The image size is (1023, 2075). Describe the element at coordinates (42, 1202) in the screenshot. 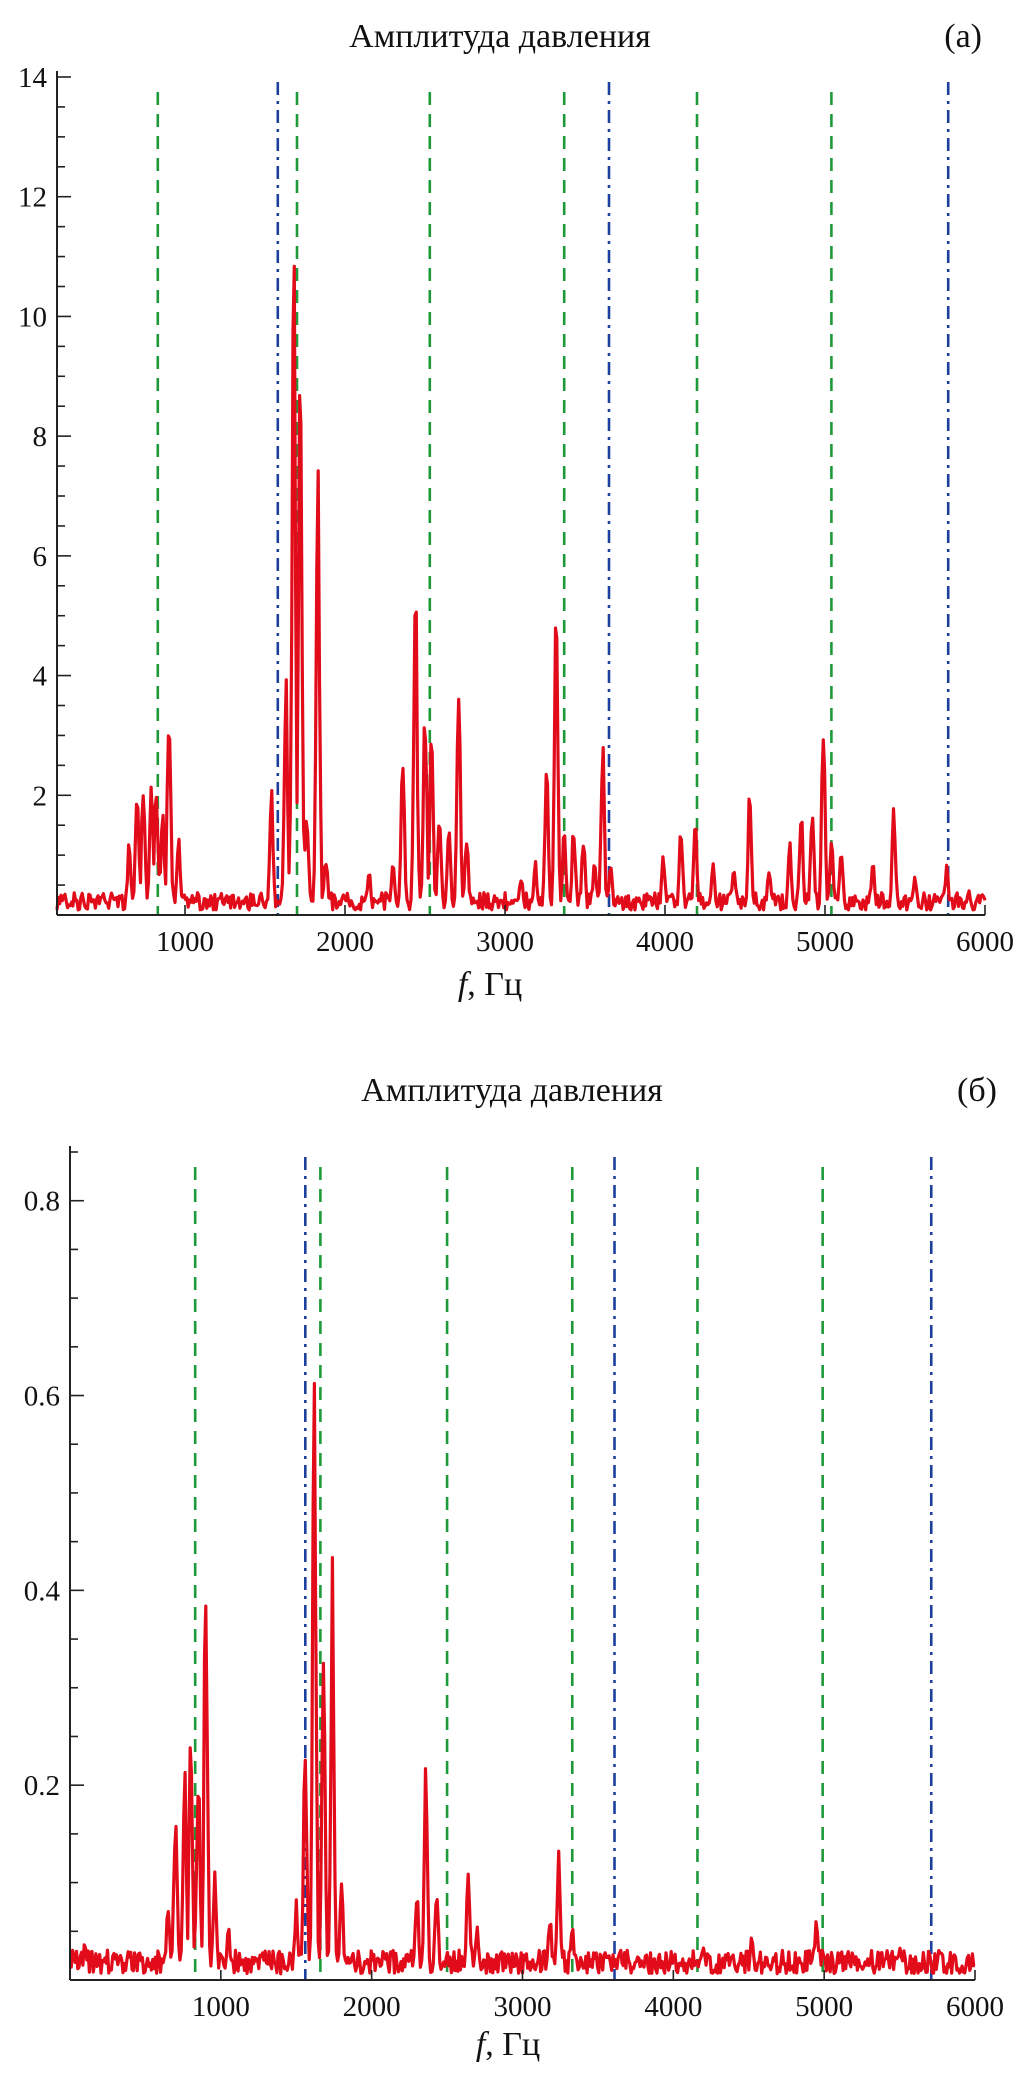

I see `chart-b-y-tick-label: 0.8` at that location.